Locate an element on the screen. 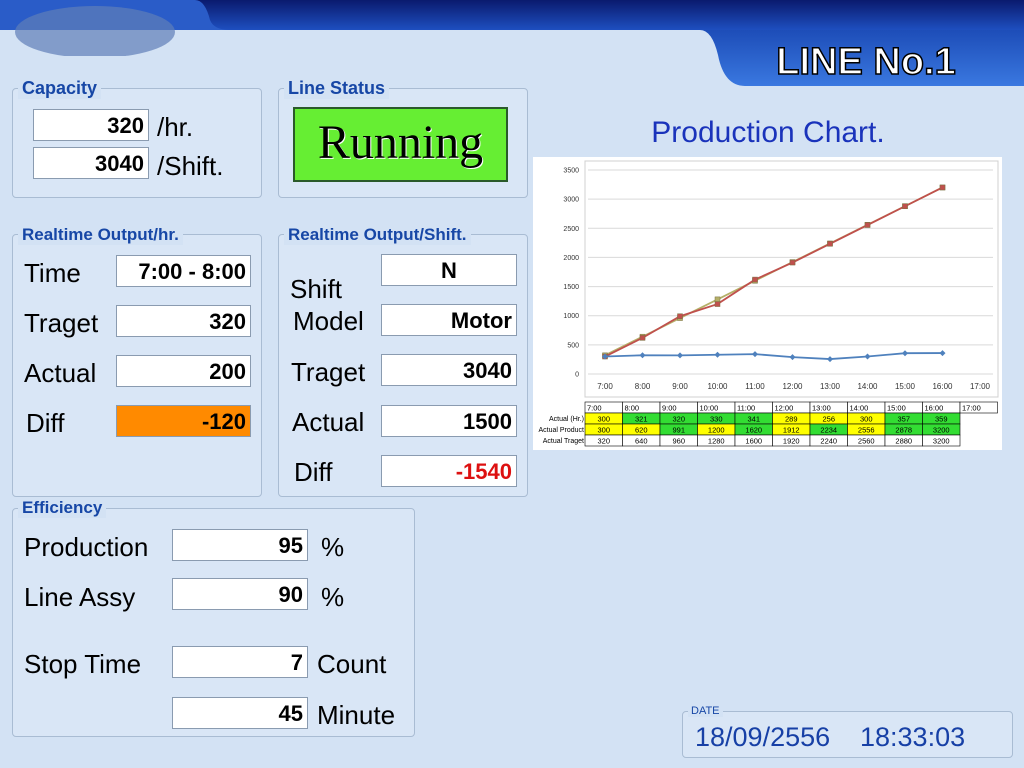  header-title: LINE No.1 is located at coordinates (865, 62).